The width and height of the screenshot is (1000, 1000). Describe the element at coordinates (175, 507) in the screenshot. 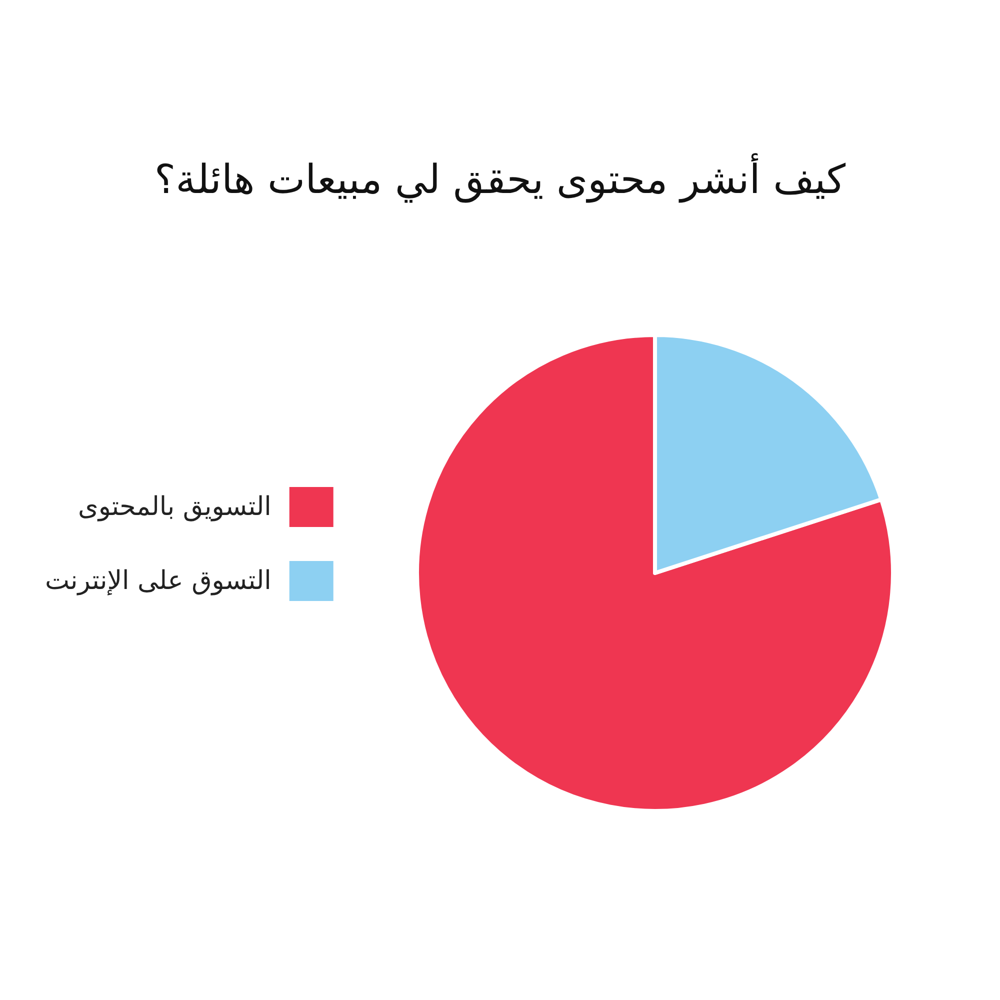

I see `legend-label: التسويق بالمحتوى` at that location.